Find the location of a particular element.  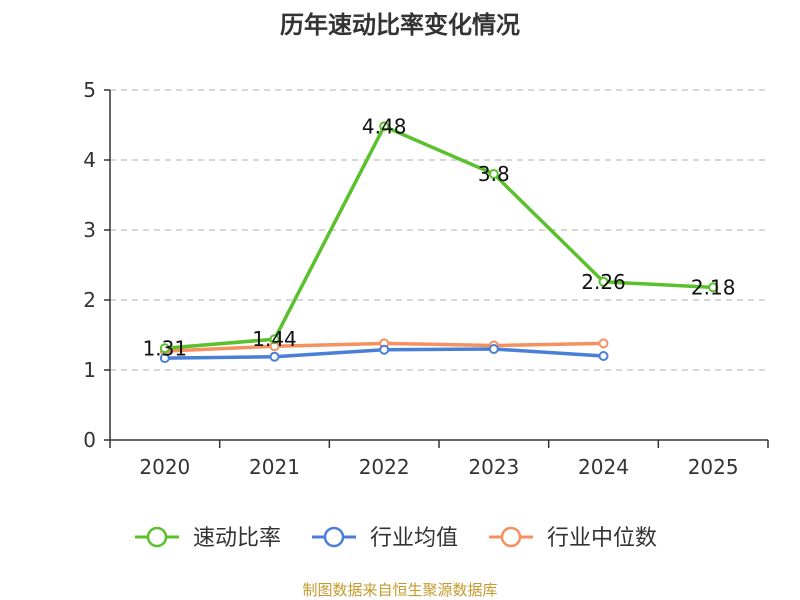

y-tick-label: 5 is located at coordinates (89, 90).